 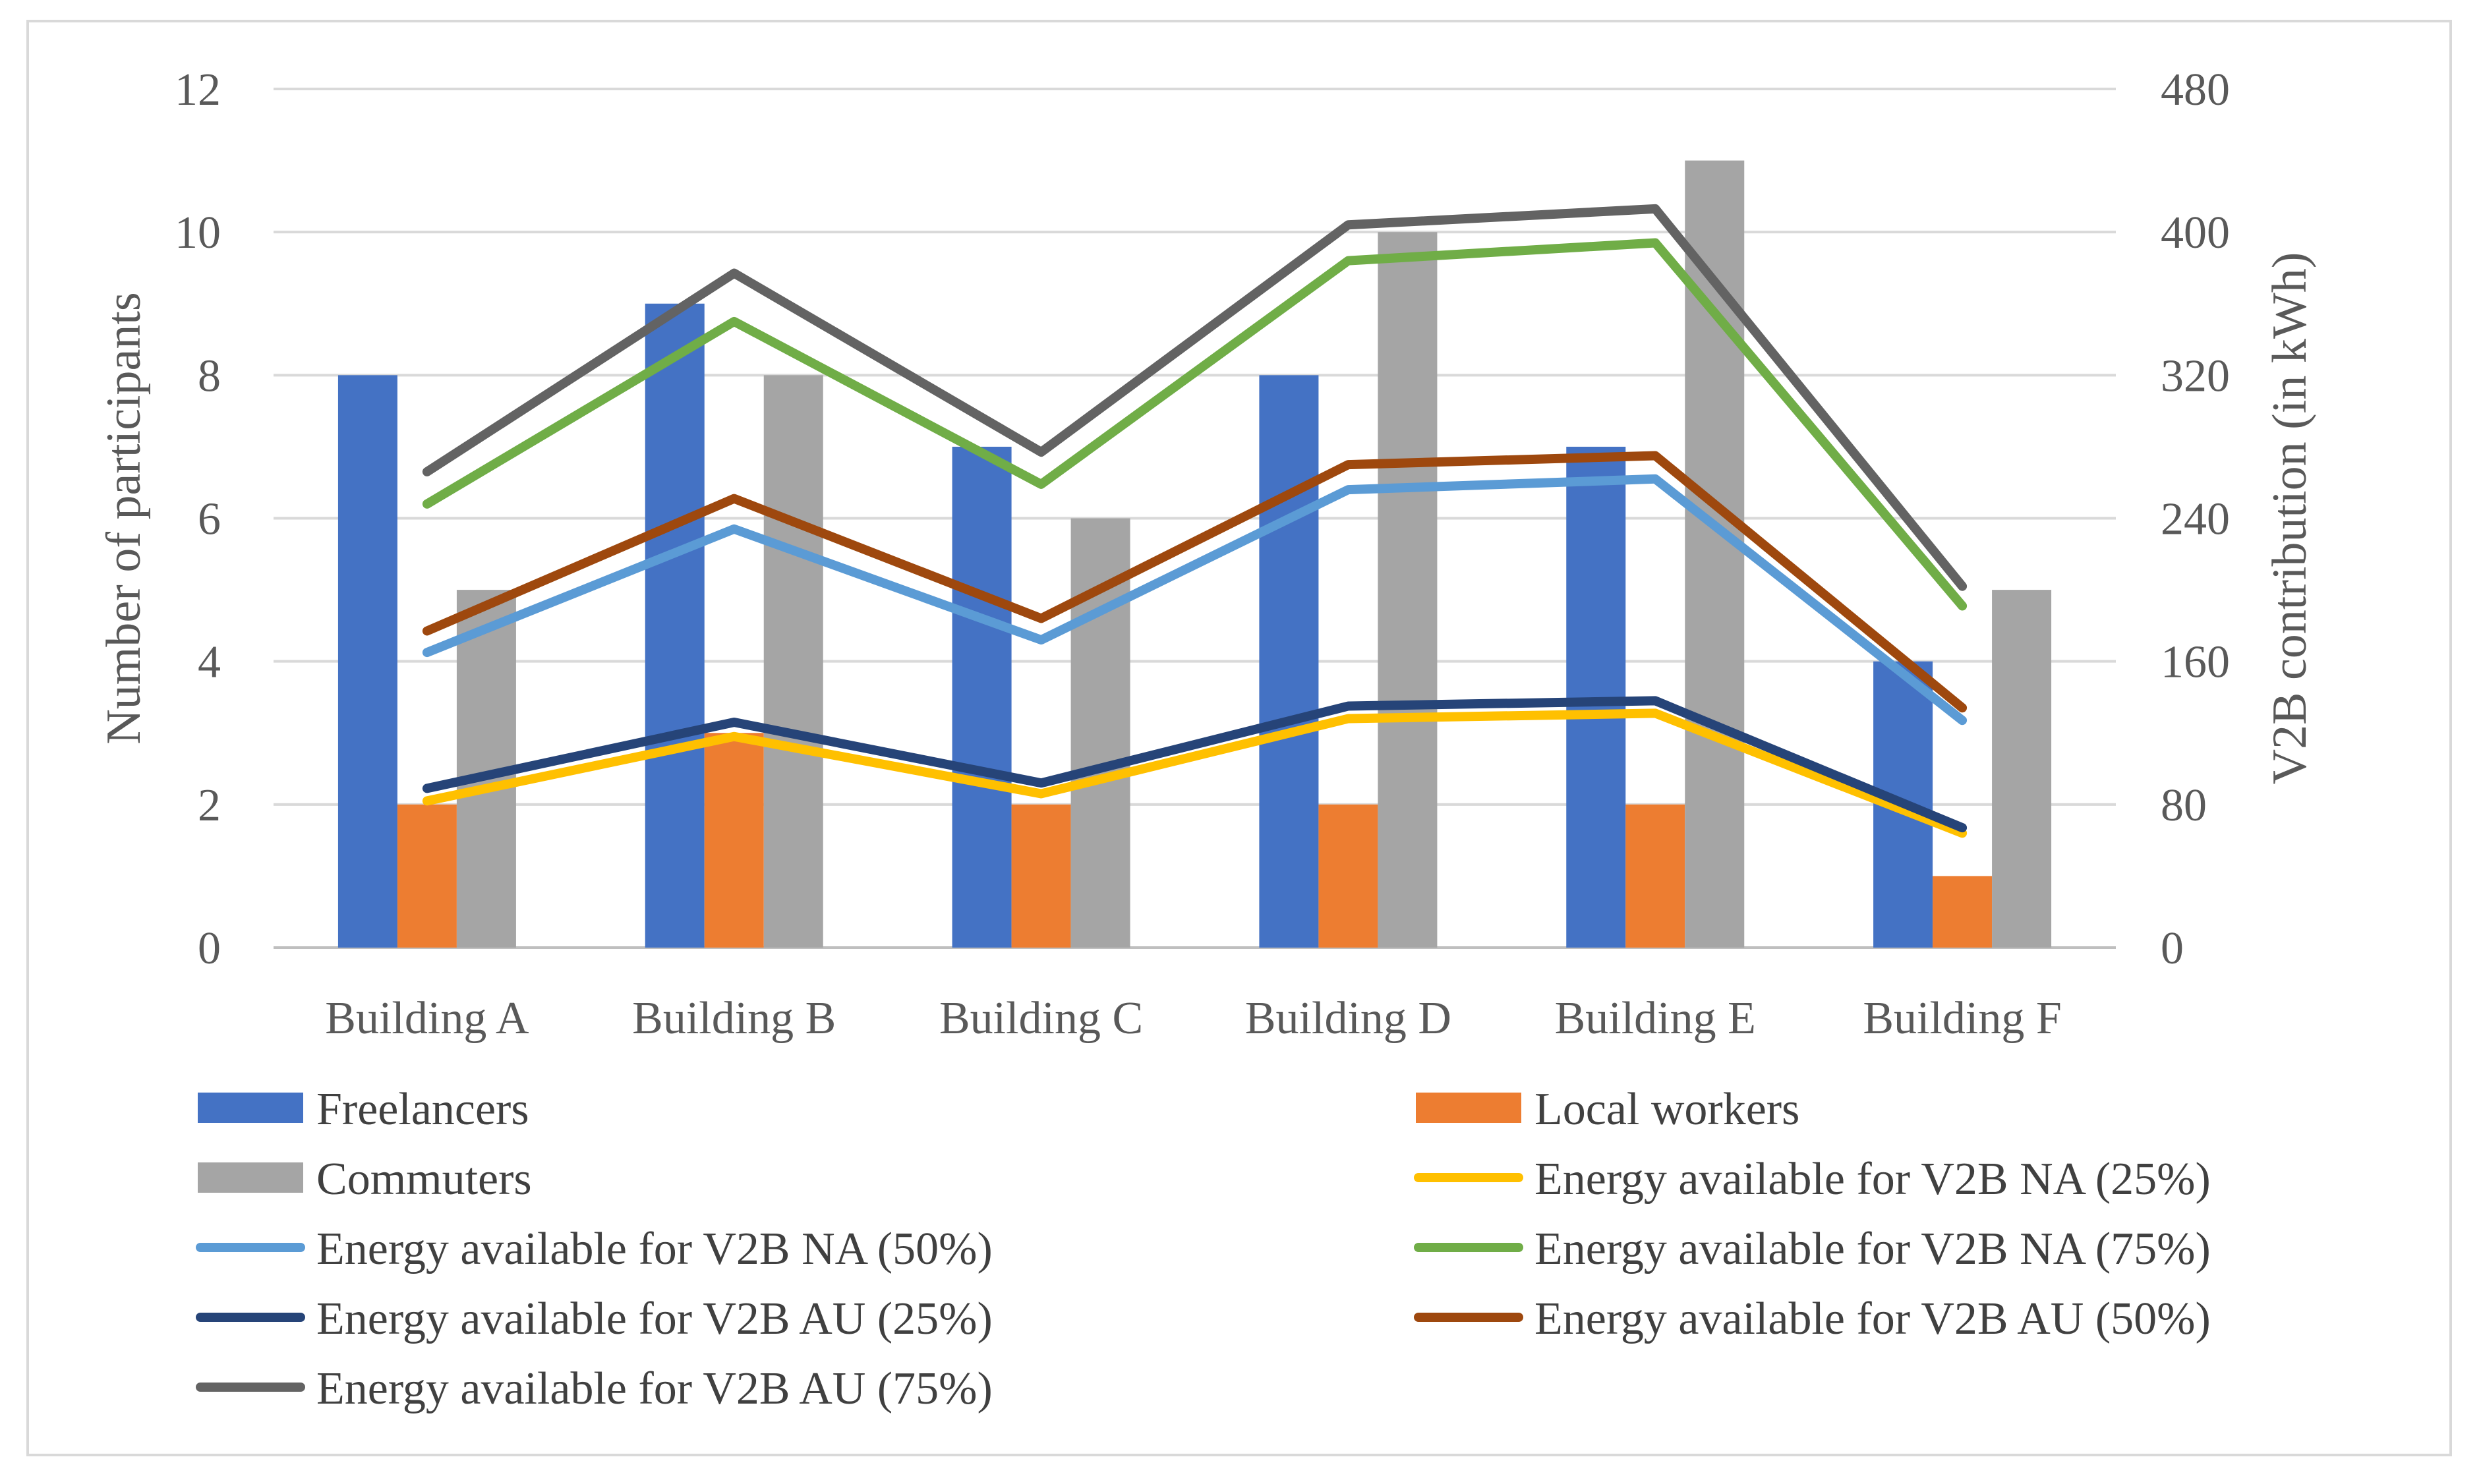 What do you see at coordinates (2195, 90) in the screenshot?
I see `y-right-tick-label: 480` at bounding box center [2195, 90].